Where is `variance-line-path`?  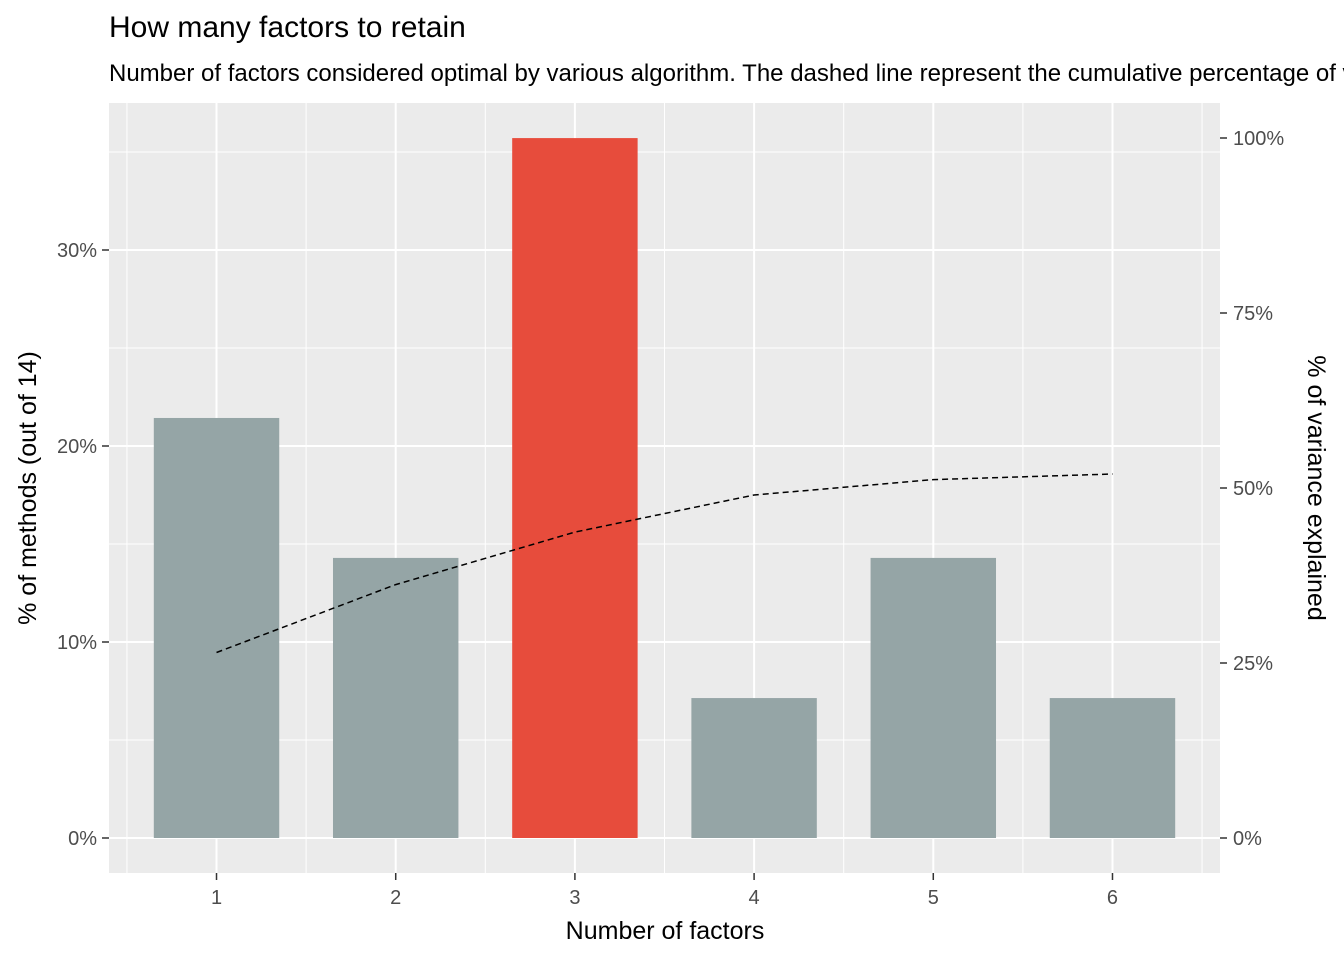 variance-line-path is located at coordinates (664, 563).